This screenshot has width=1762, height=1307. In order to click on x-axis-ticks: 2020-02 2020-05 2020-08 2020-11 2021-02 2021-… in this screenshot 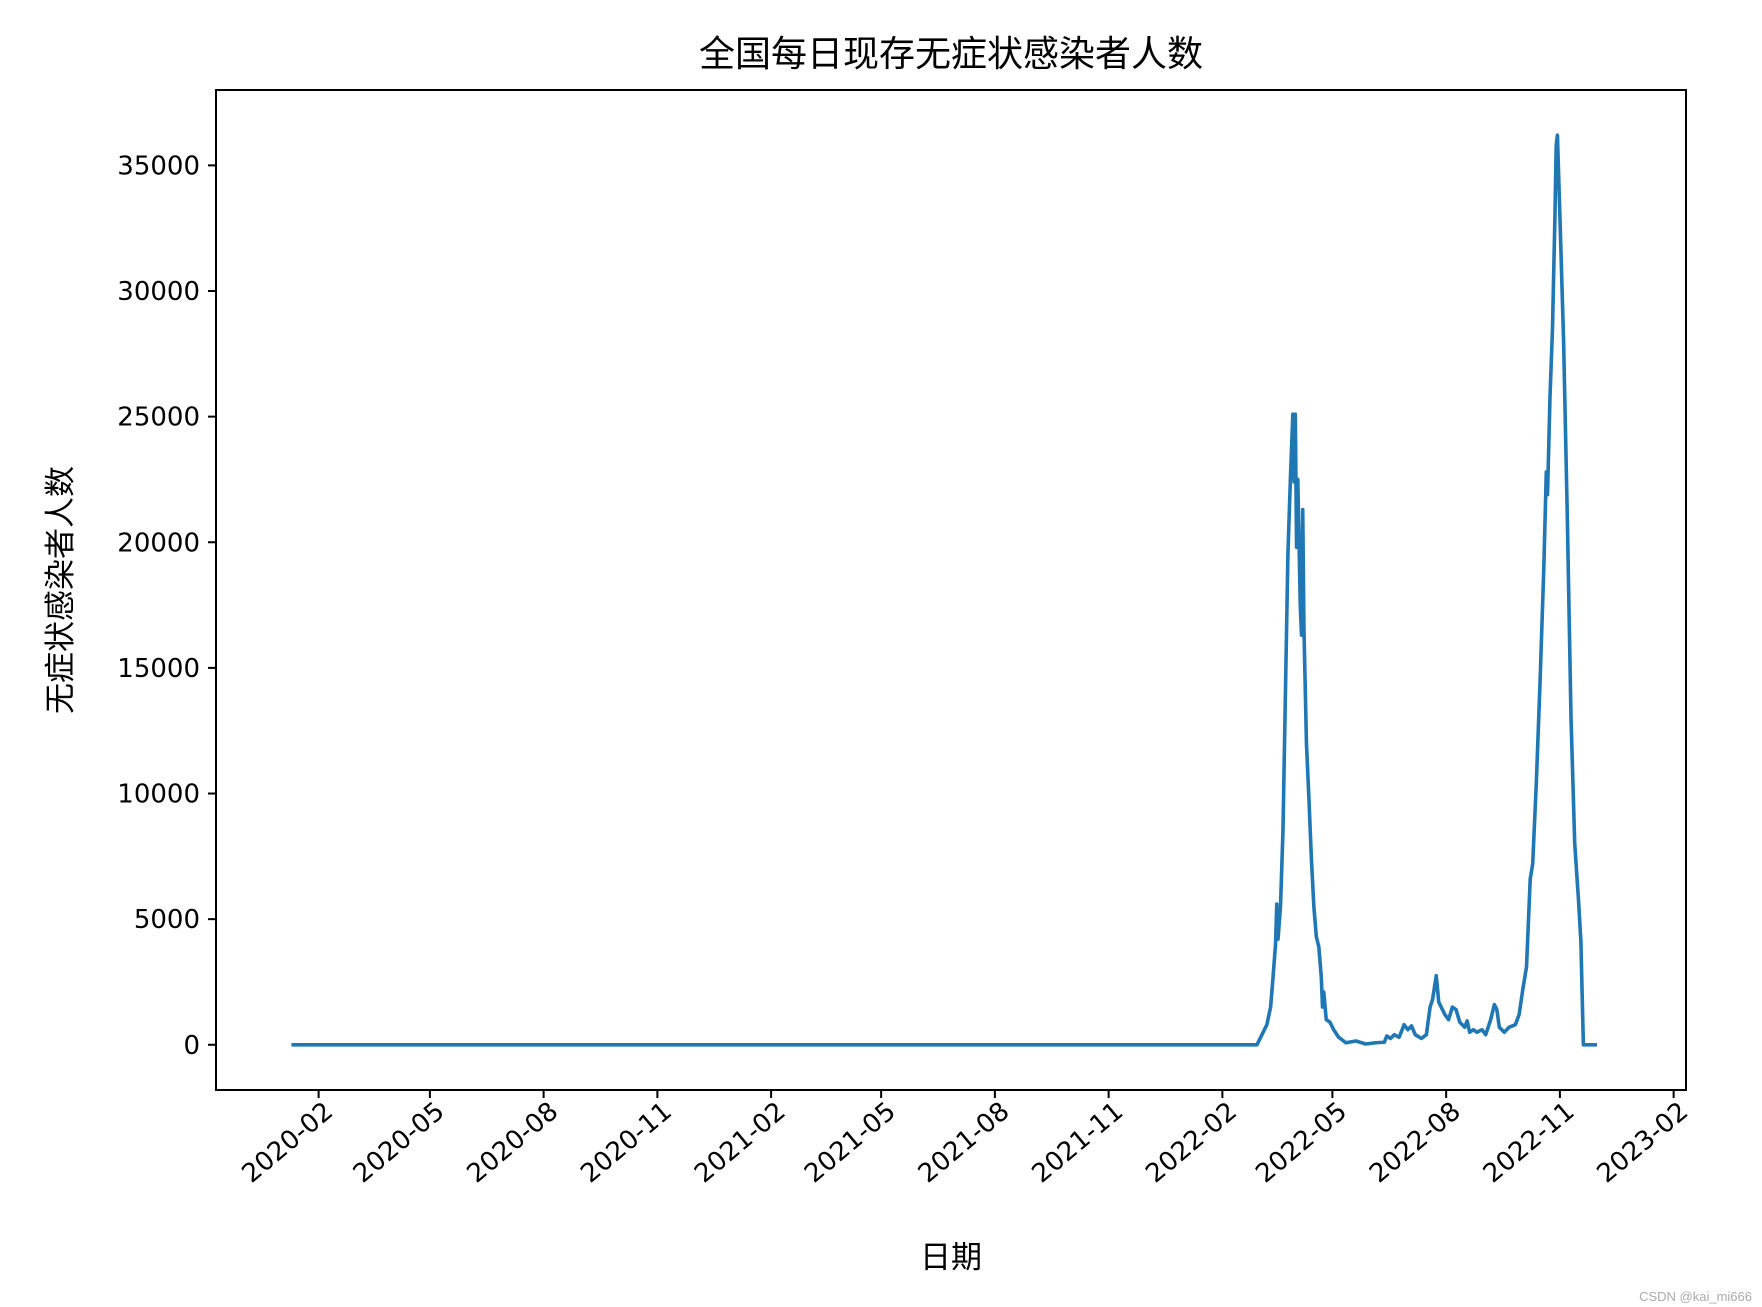, I will do `click(966, 1139)`.